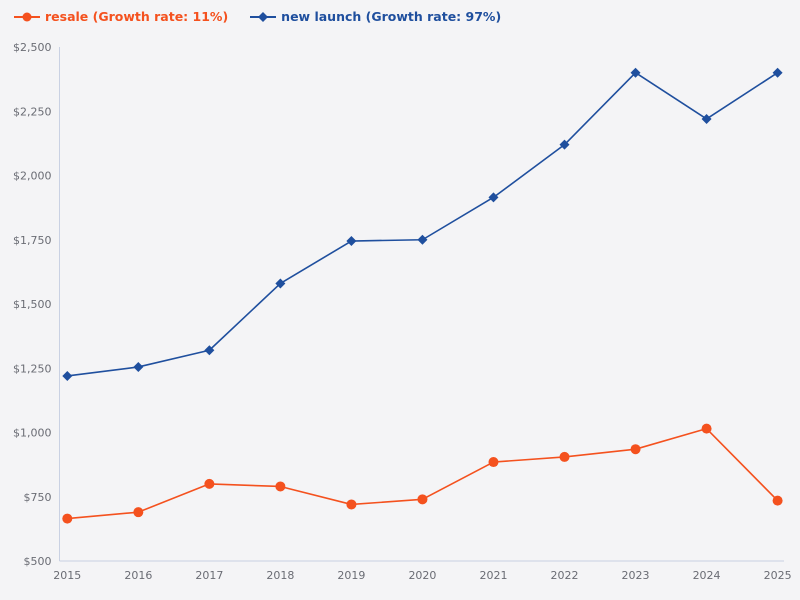  Describe the element at coordinates (32, 368) in the screenshot. I see `y-axis-tick-label: $1,250` at that location.